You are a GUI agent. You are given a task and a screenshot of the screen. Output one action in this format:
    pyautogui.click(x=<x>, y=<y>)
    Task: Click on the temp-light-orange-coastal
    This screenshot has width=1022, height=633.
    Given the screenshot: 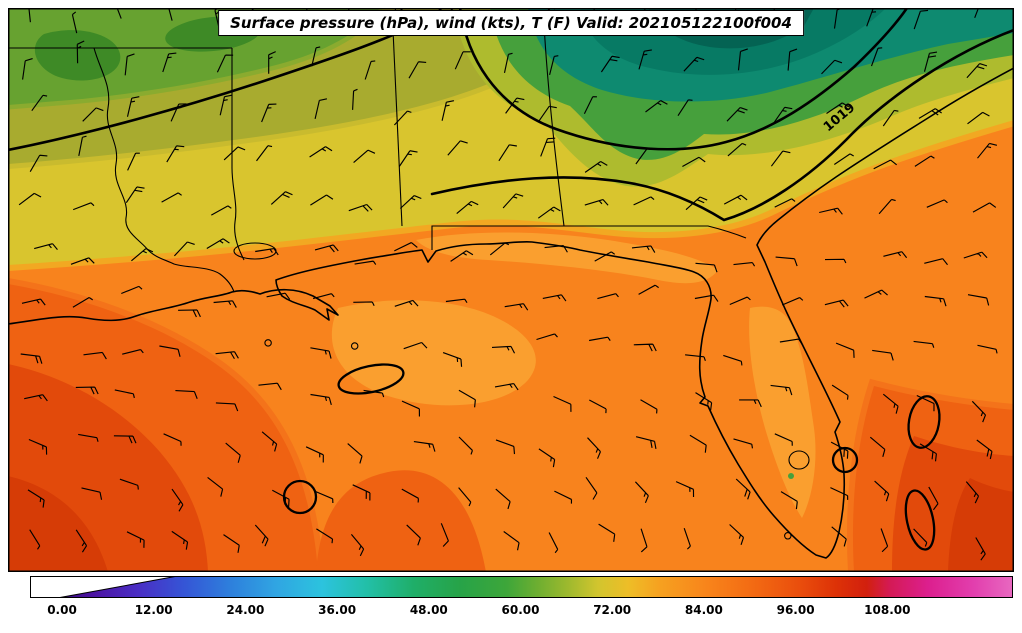 What is the action you would take?
    pyautogui.click(x=567, y=258)
    